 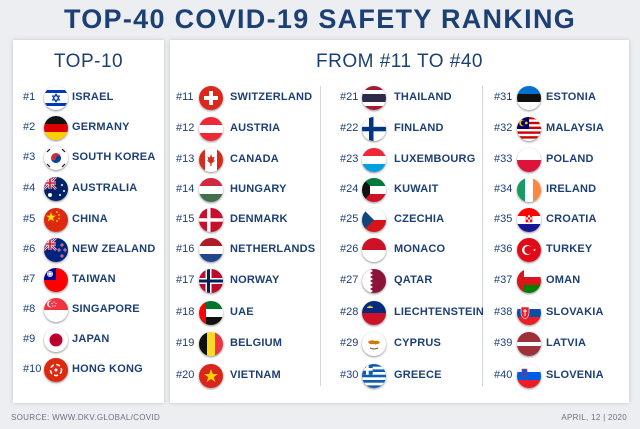 What do you see at coordinates (211, 313) in the screenshot?
I see `uae-flag-icon` at bounding box center [211, 313].